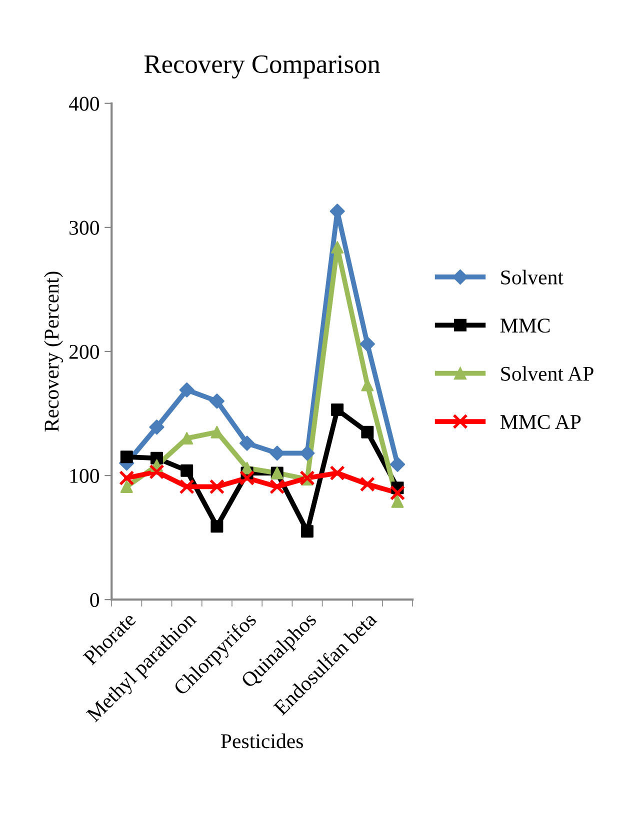 This screenshot has width=627, height=827. What do you see at coordinates (262, 741) in the screenshot?
I see `x-axis-title: Pesticides` at bounding box center [262, 741].